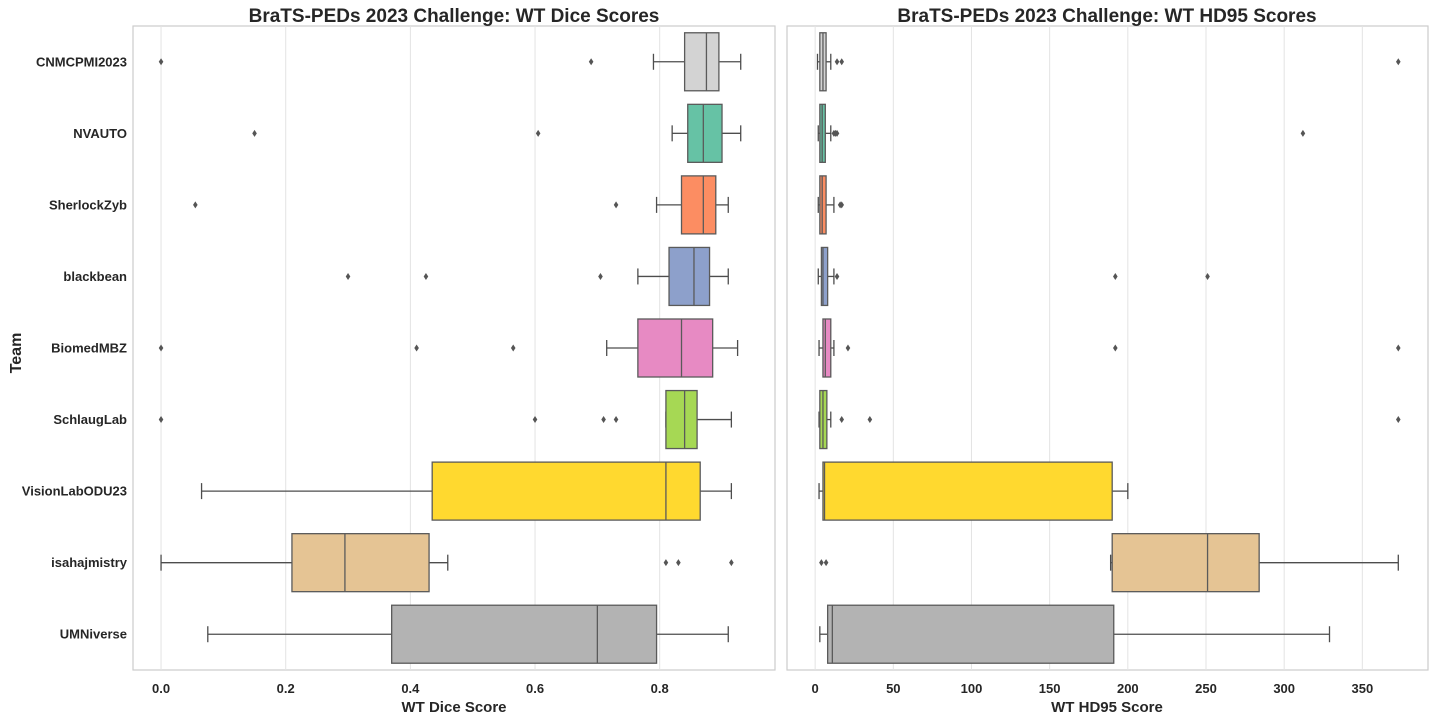 The height and width of the screenshot is (717, 1437). What do you see at coordinates (535, 688) in the screenshot?
I see `x-tick-label: 0.6` at bounding box center [535, 688].